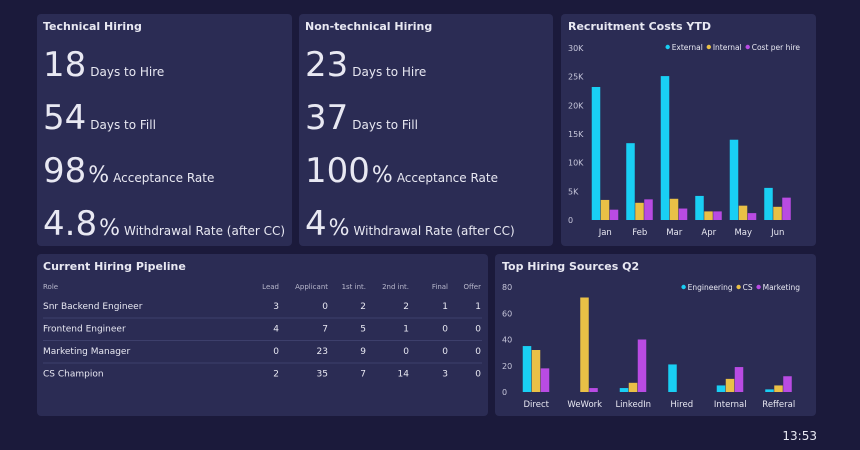 The height and width of the screenshot is (450, 860). What do you see at coordinates (326, 65) in the screenshot?
I see `kpi-value: 23` at bounding box center [326, 65].